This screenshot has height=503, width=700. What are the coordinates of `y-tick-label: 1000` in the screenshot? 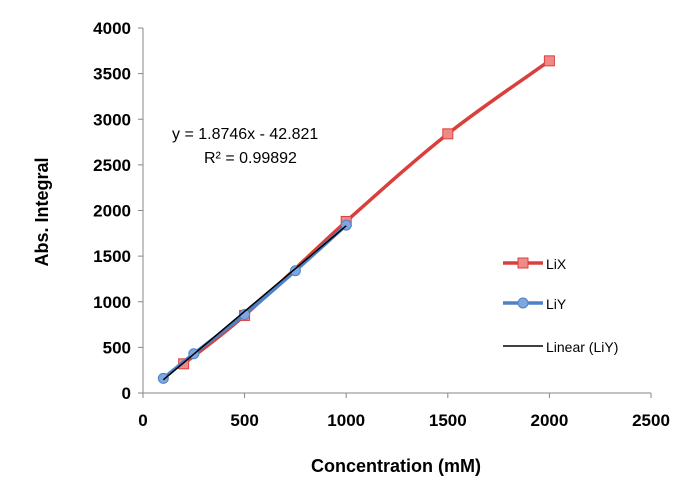 It's located at (112, 302).